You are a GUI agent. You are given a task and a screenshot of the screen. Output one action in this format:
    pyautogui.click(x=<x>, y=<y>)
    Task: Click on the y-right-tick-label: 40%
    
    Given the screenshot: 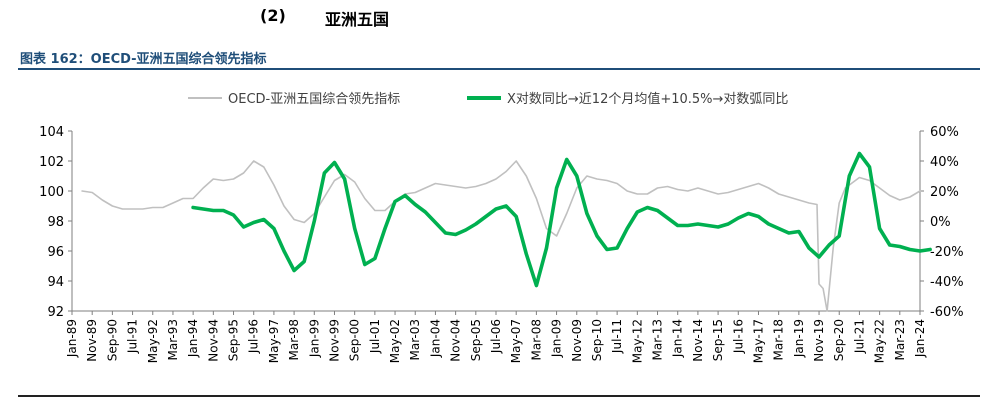 What is the action you would take?
    pyautogui.click(x=944, y=162)
    